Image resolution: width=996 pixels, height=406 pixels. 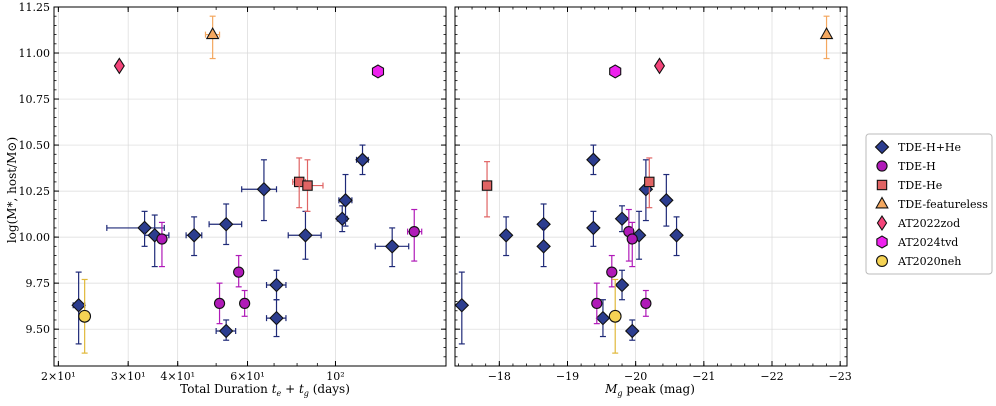 What do you see at coordinates (882, 166) in the screenshot?
I see `legend-marker-tde-h` at bounding box center [882, 166].